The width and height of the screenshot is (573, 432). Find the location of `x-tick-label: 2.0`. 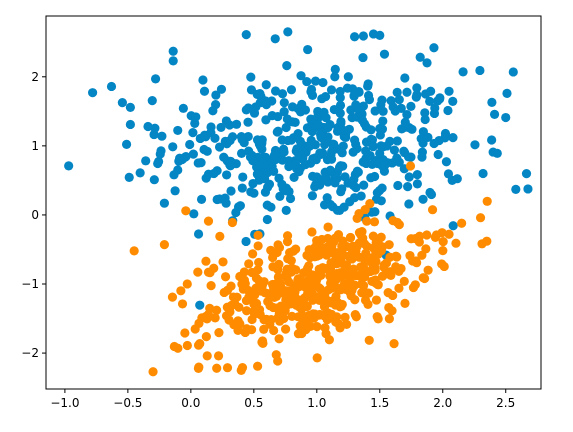

x-tick-label: 2.0 is located at coordinates (442, 403).